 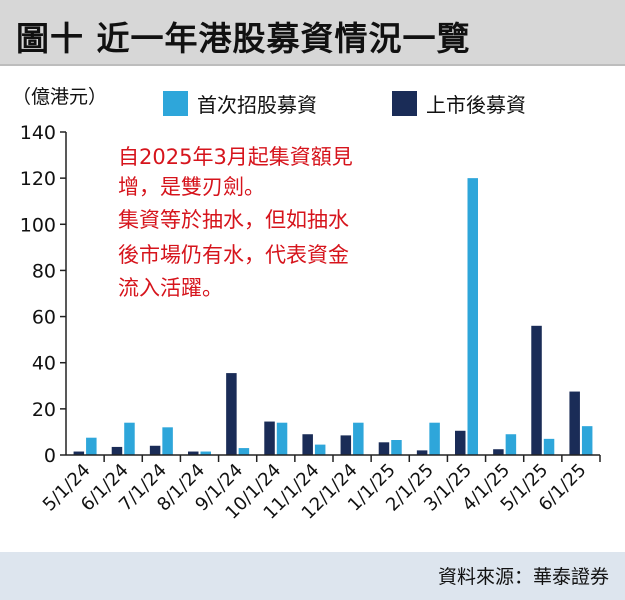 What do you see at coordinates (235, 157) in the screenshot?
I see `annotation-line-1: 自2025年3月起集資額見` at bounding box center [235, 157].